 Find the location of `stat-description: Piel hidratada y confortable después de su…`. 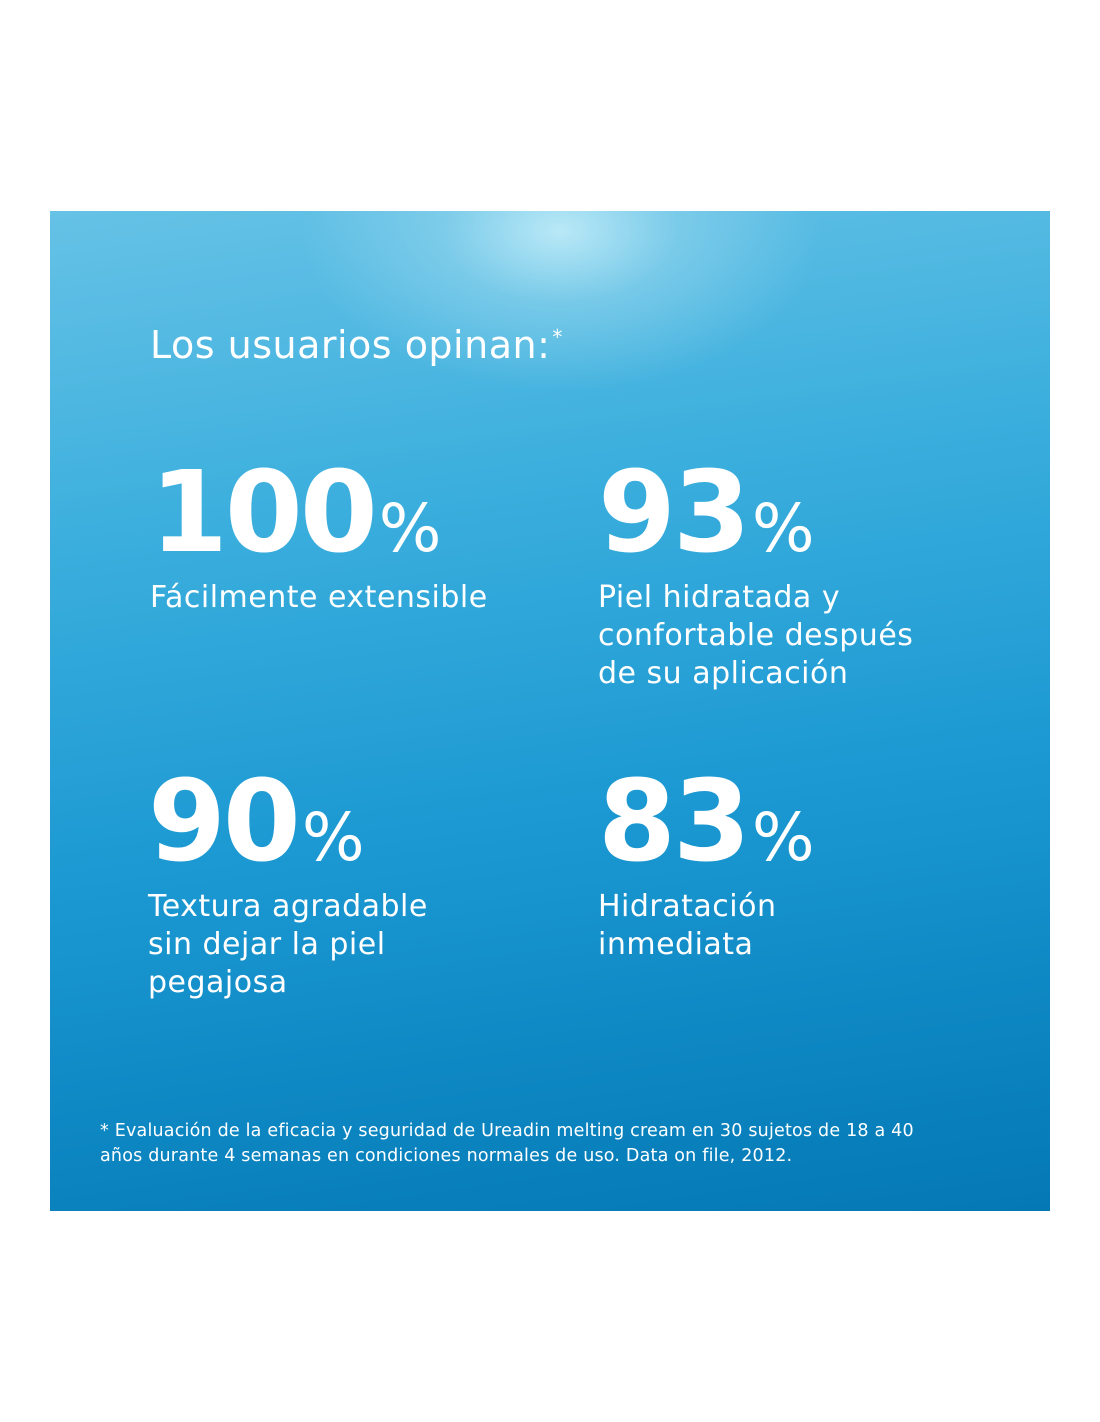

stat-description: Piel hidratada y confortable después de su… is located at coordinates (756, 635).